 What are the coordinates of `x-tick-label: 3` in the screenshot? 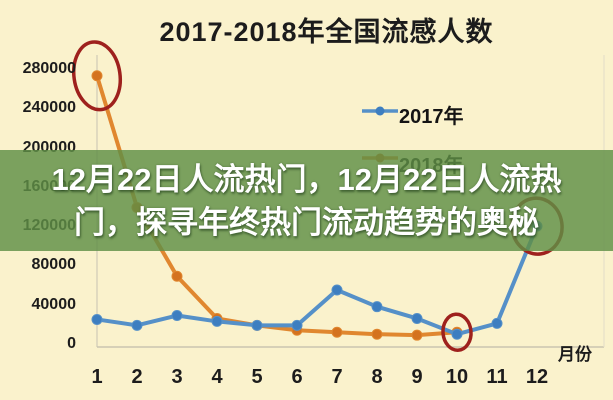 It's located at (177, 377).